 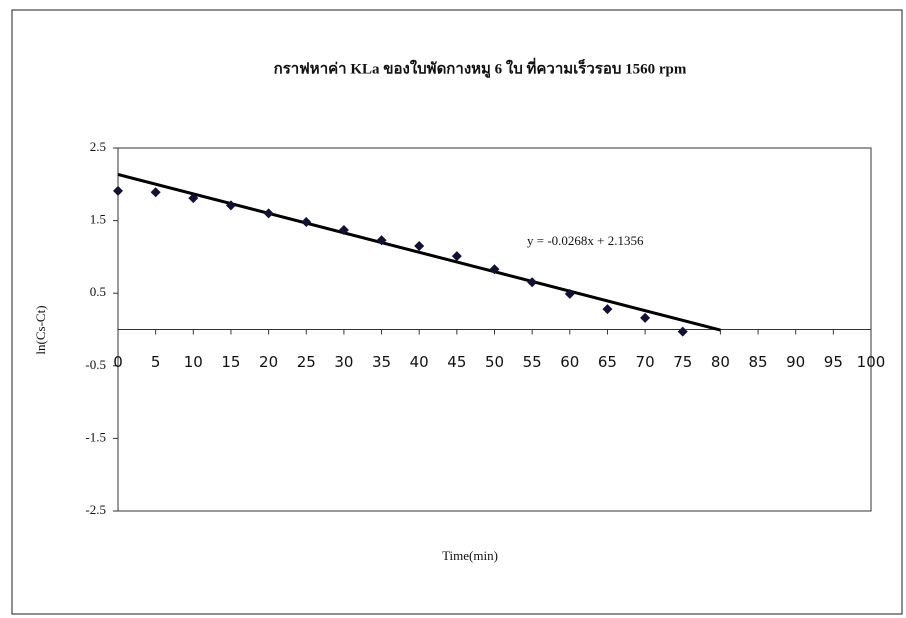 I want to click on x-tick-label: 45, so click(x=456, y=362).